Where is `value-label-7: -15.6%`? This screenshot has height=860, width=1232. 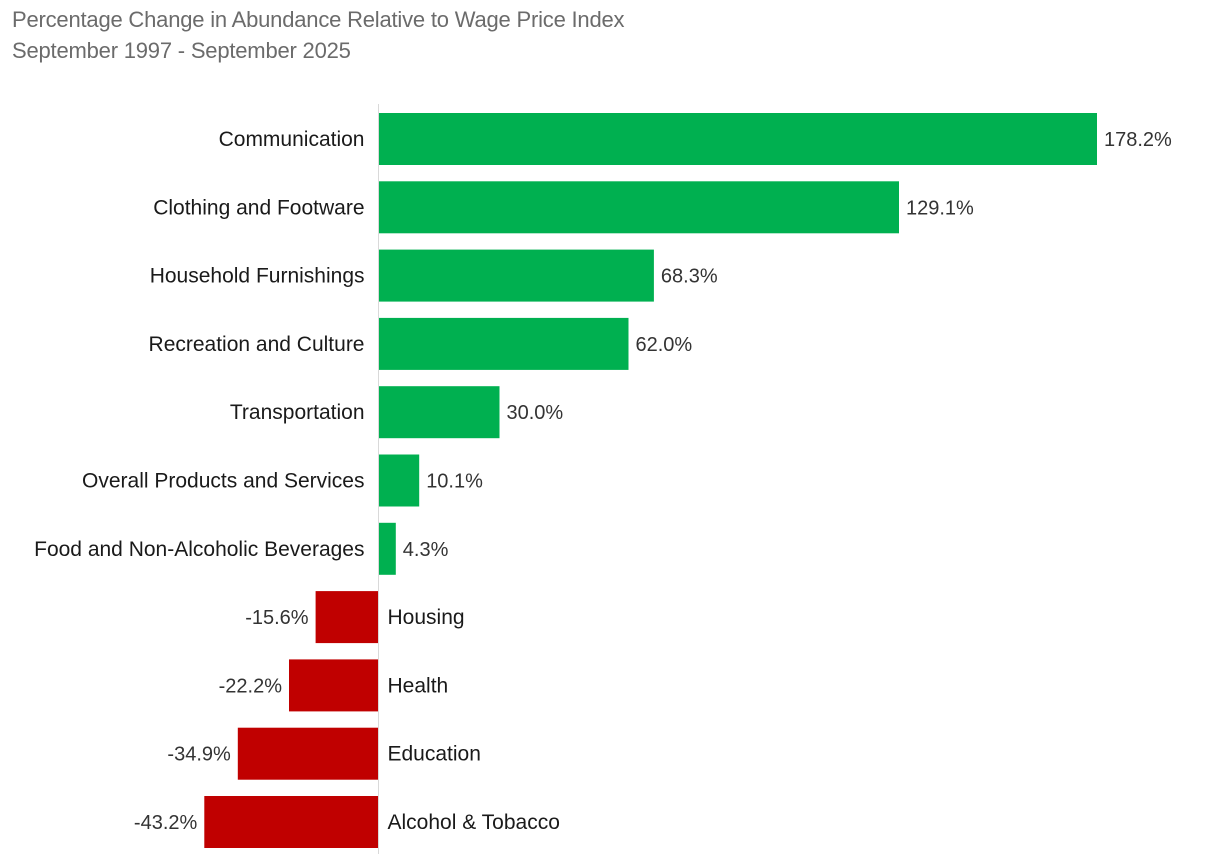 value-label-7: -15.6% is located at coordinates (277, 618).